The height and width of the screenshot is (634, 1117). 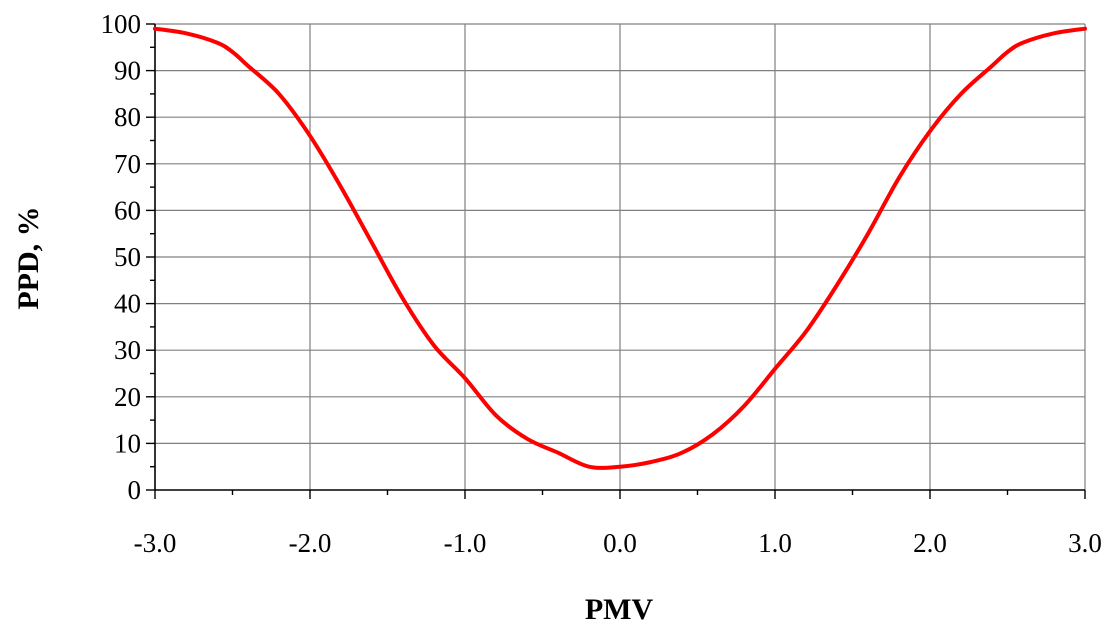 What do you see at coordinates (620, 543) in the screenshot?
I see `x-tick-label-0.0: 0.0` at bounding box center [620, 543].